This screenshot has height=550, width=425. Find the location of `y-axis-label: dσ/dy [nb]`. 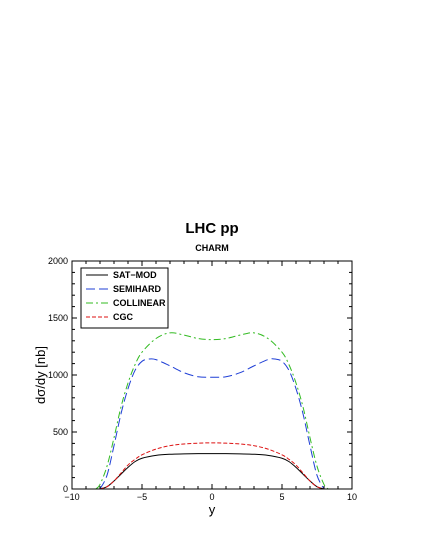

y-axis-label: dσ/dy [nb] is located at coordinates (40, 375).